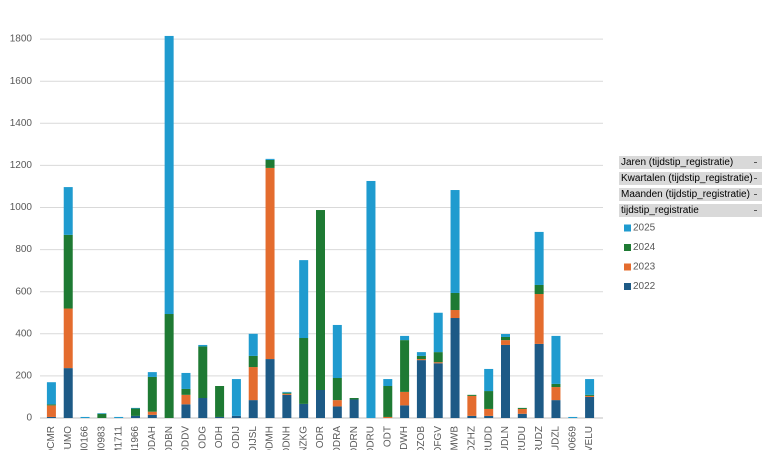  What do you see at coordinates (21, 207) in the screenshot?
I see `y-tick-label: 1000` at bounding box center [21, 207].